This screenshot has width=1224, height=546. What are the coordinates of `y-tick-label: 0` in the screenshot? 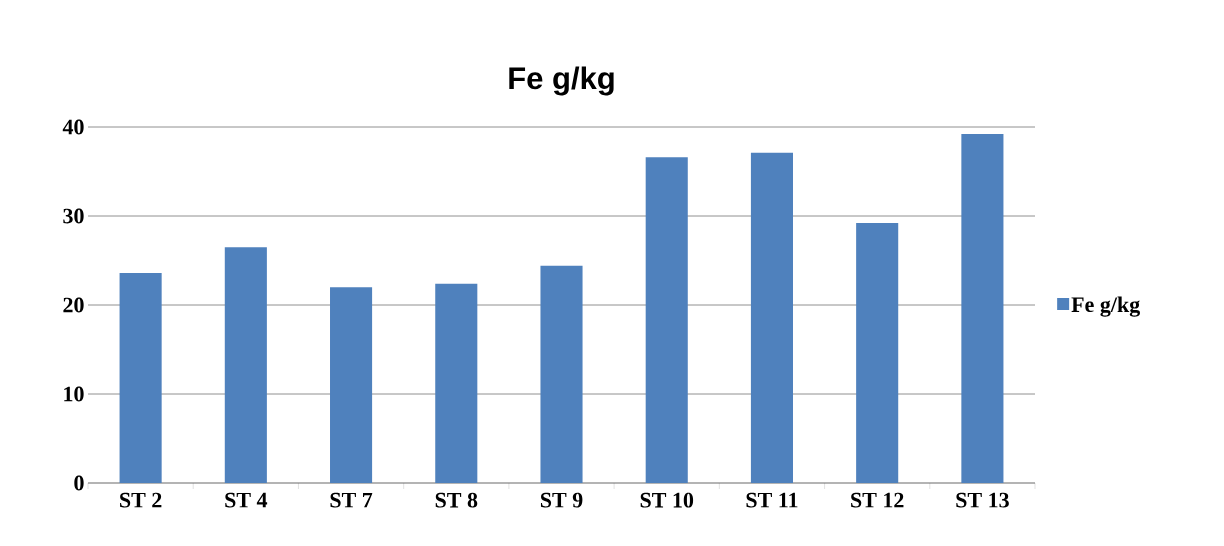 It's located at (79, 483).